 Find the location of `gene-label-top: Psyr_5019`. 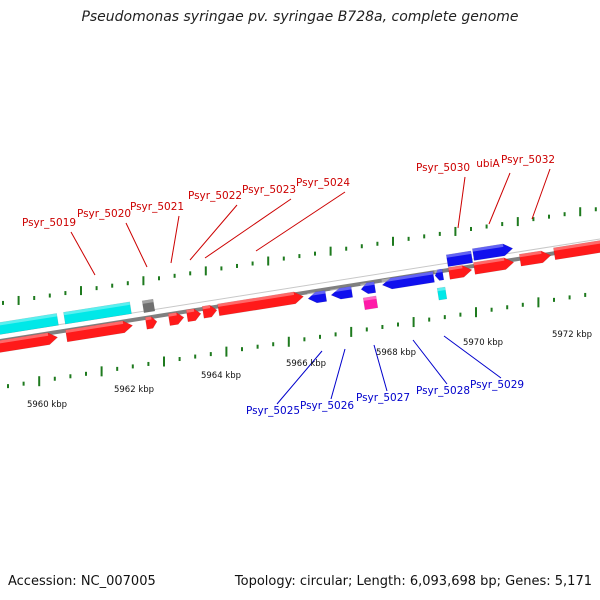

gene-label-top: Psyr_5019 is located at coordinates (49, 223).